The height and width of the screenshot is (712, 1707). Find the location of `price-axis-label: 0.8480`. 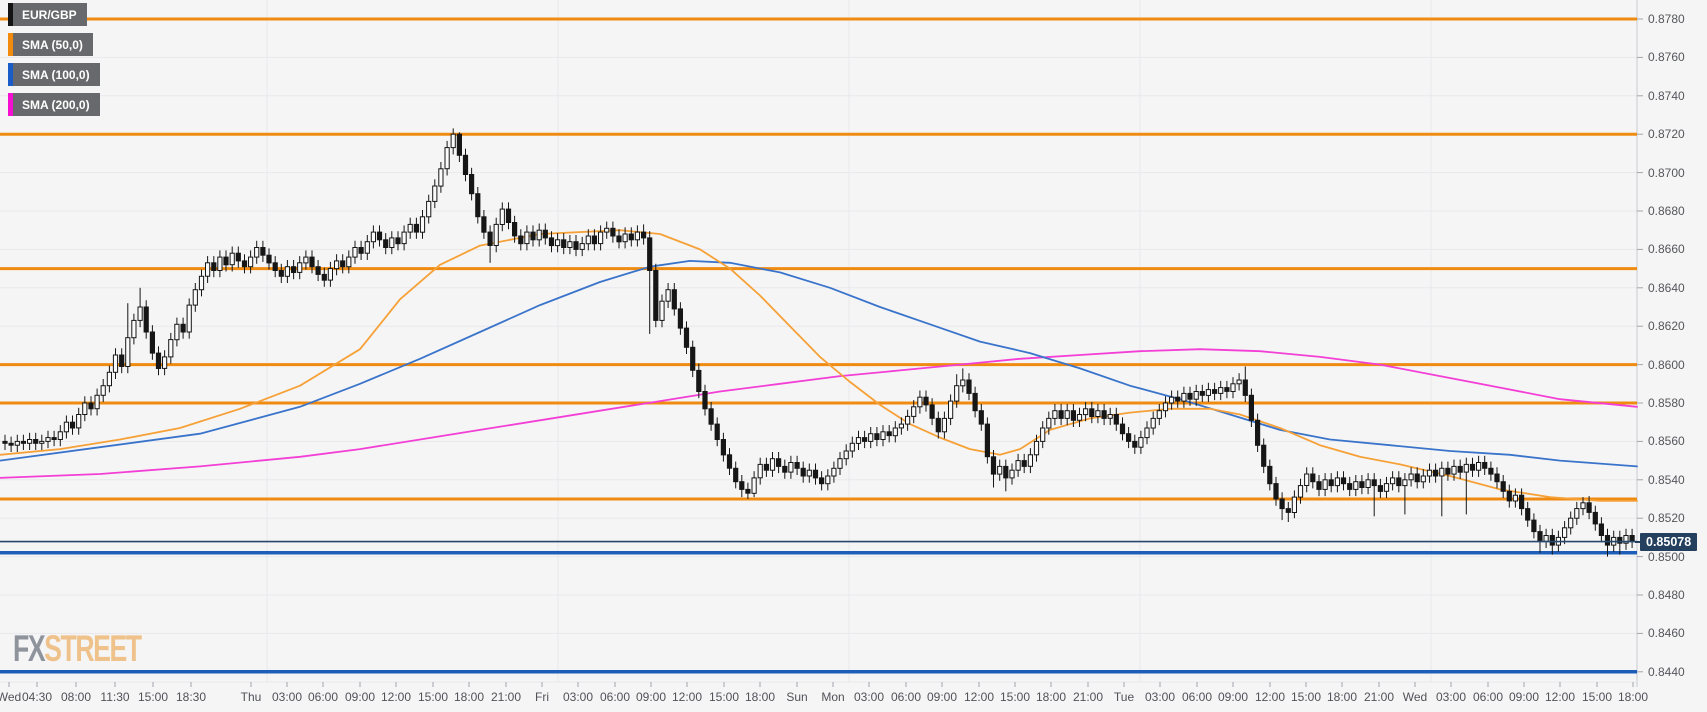

price-axis-label: 0.8480 is located at coordinates (1666, 595).